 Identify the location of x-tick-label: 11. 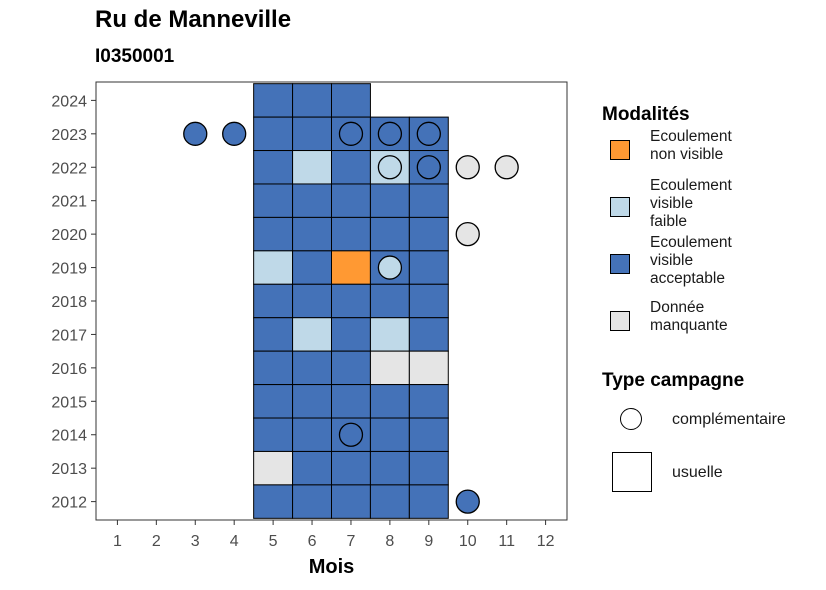
(506, 541).